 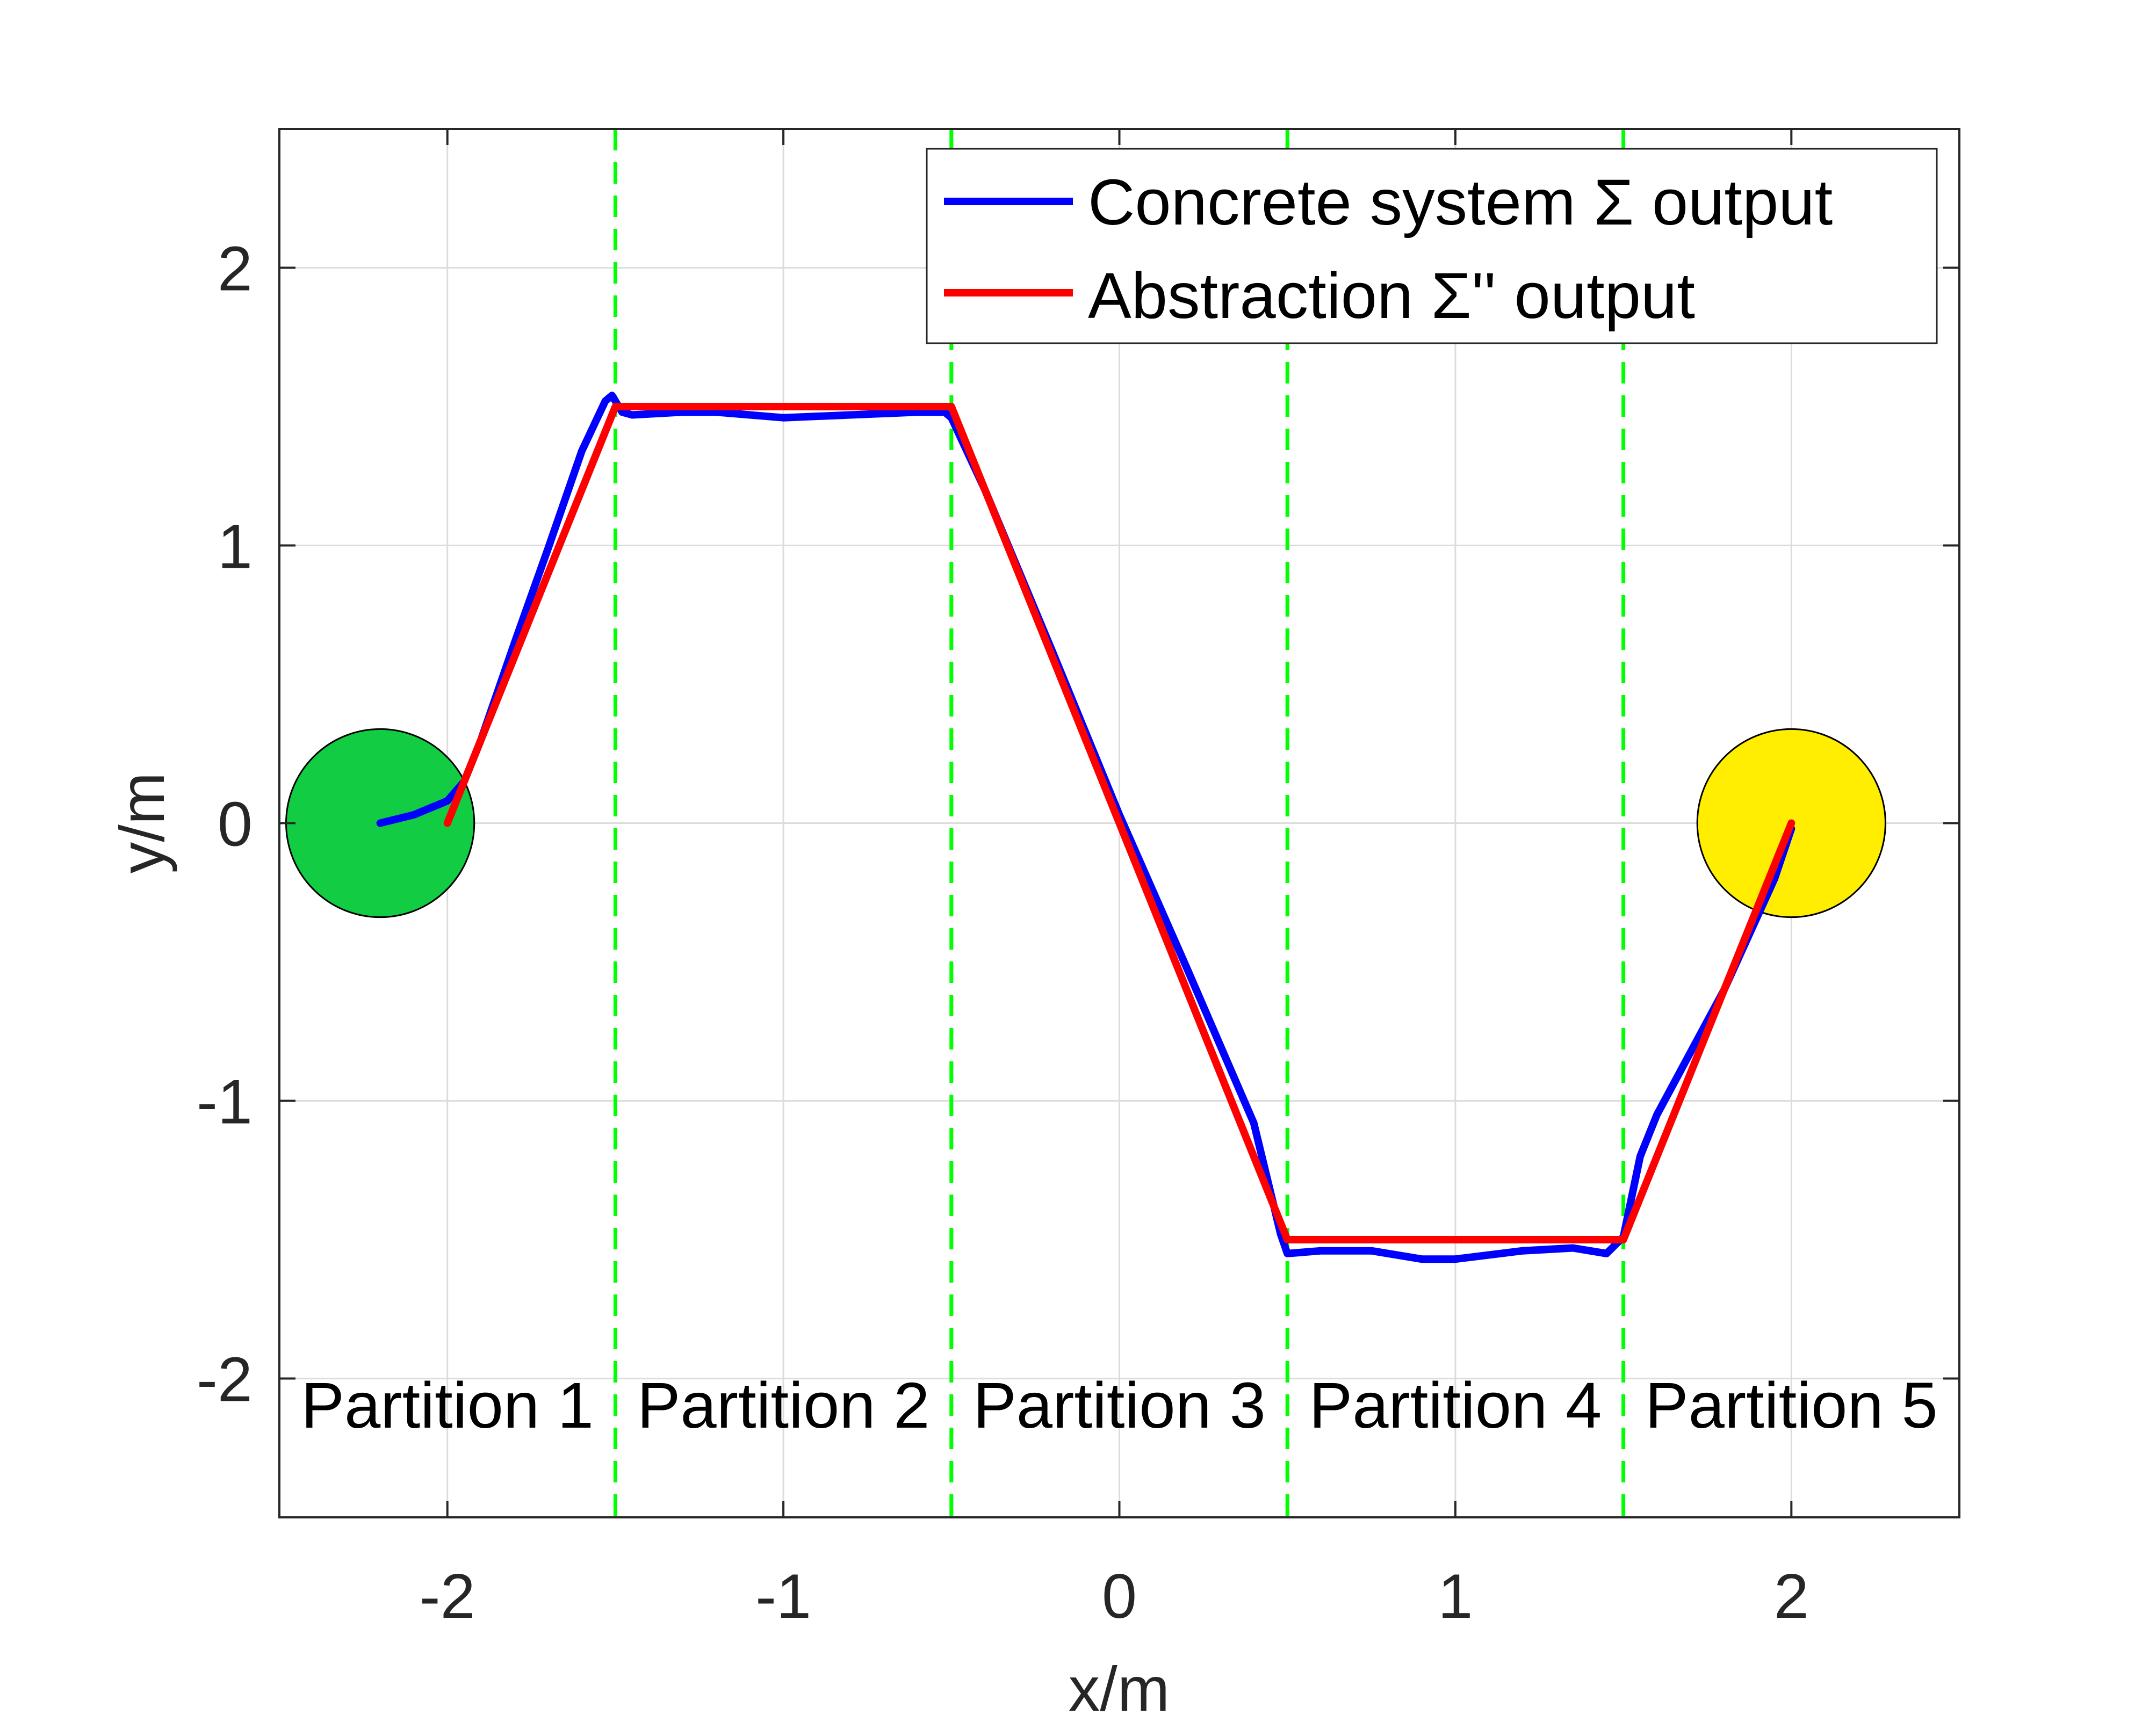 I want to click on partition-label: Partition 1, so click(x=447, y=1406).